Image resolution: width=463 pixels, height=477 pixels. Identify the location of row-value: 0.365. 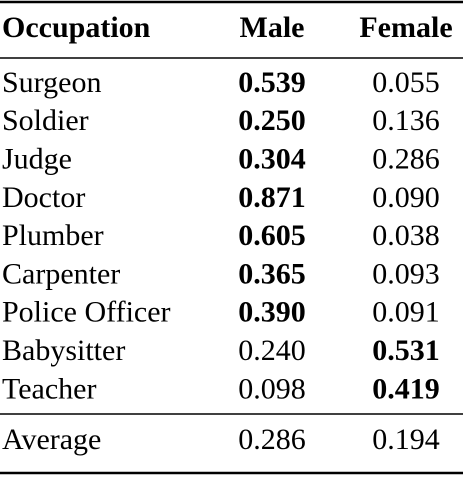
(272, 273).